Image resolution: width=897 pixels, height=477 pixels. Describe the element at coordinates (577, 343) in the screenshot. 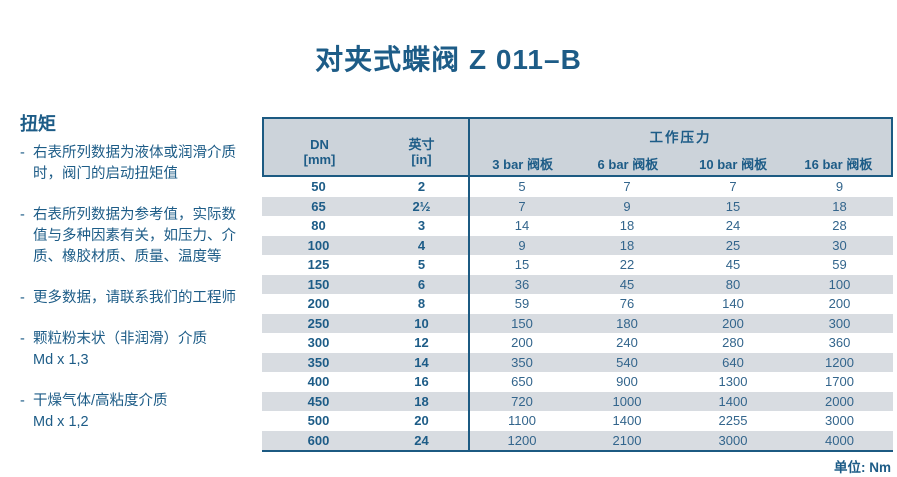

I see `table-row: 300 12 200 240 280 360` at that location.